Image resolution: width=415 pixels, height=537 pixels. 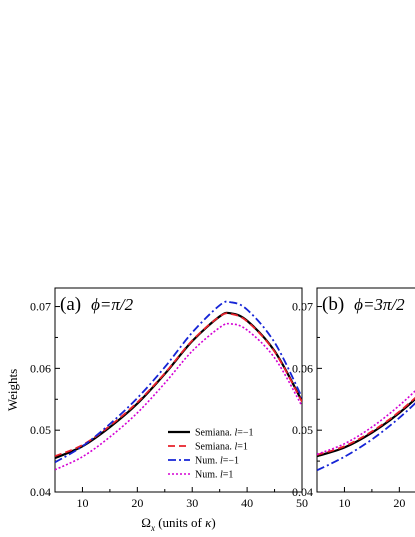 I want to click on panel-letter: (a), so click(x=70, y=304).